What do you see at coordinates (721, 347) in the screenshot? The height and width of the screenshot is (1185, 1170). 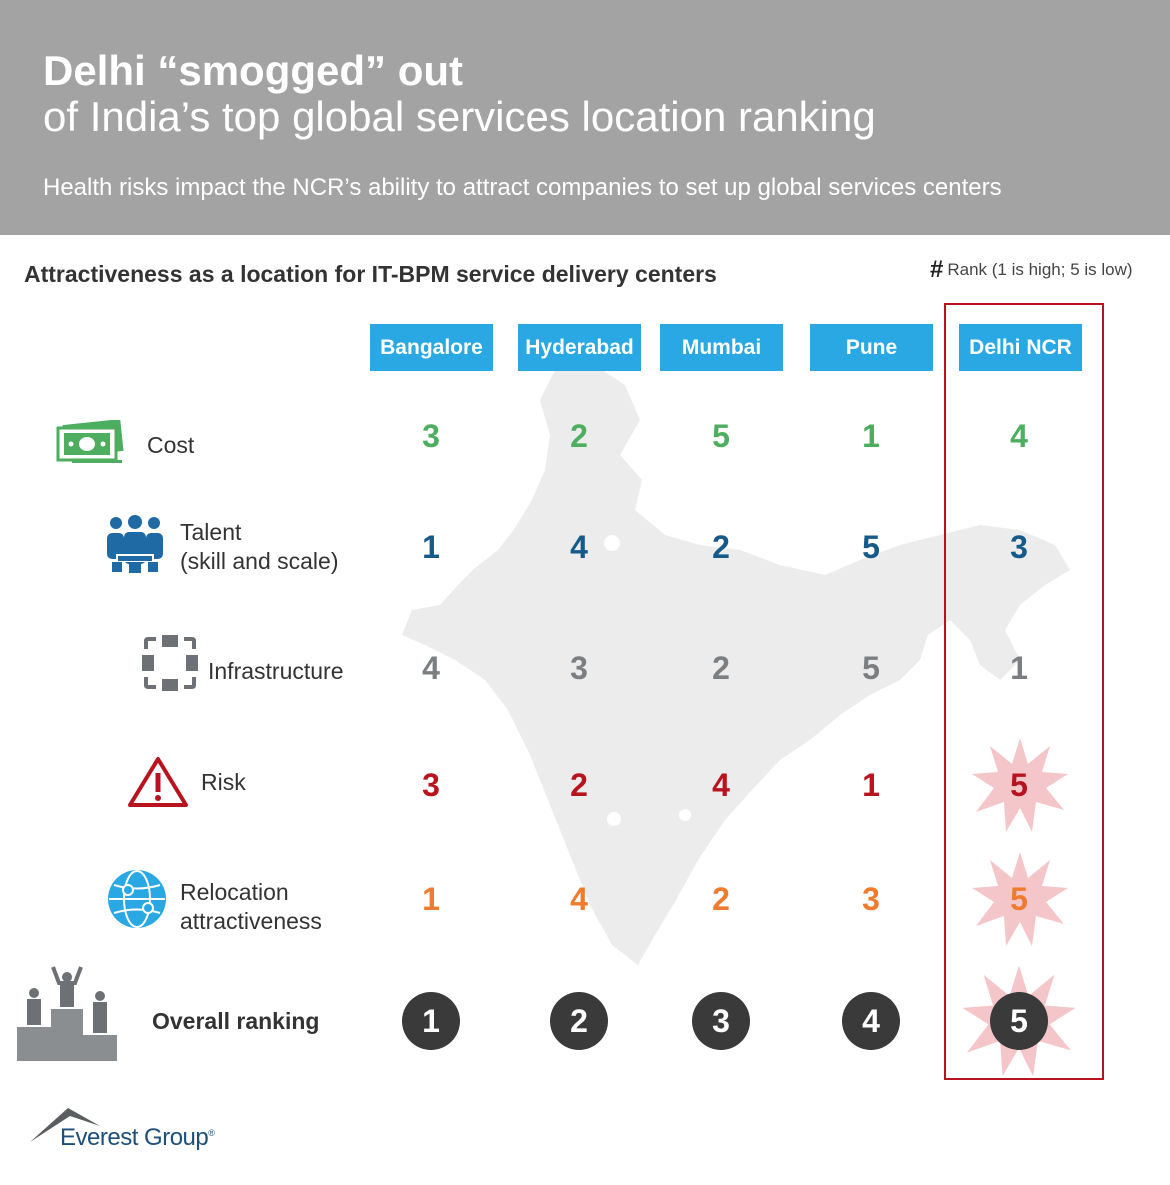 I see `column-header-mumbai: Mumbai` at bounding box center [721, 347].